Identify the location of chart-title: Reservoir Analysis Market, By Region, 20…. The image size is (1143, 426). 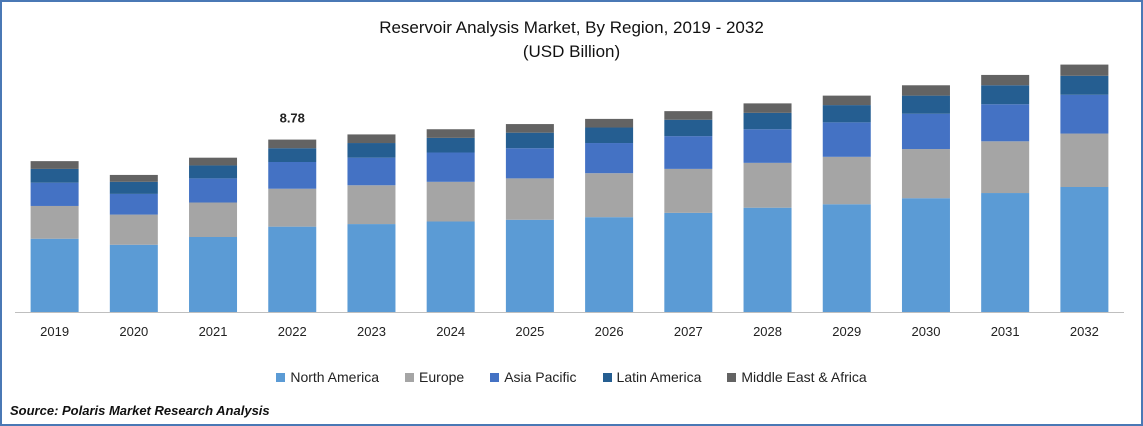
(571, 27).